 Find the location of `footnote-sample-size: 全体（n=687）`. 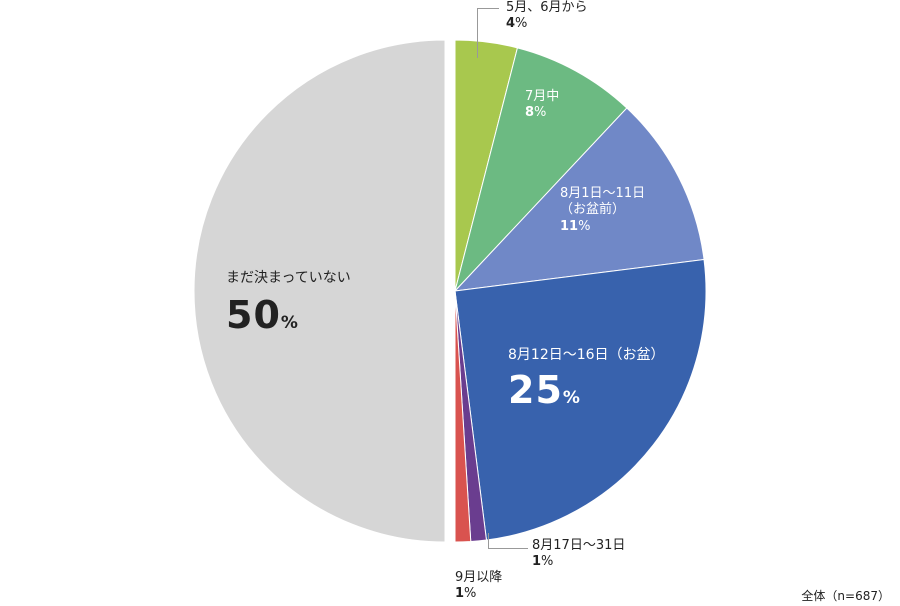

footnote-sample-size: 全体（n=687） is located at coordinates (845, 596).